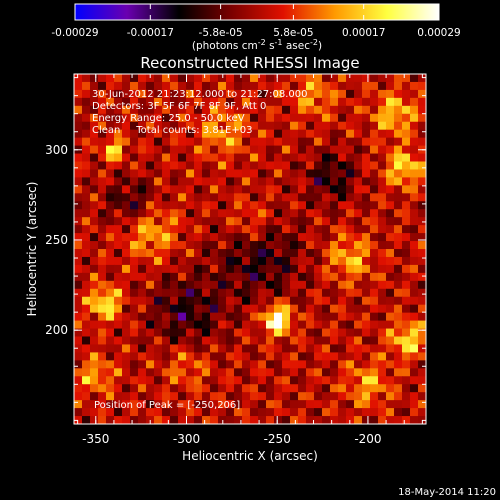 The width and height of the screenshot is (500, 500). Describe the element at coordinates (249, 63) in the screenshot. I see `plot-title: Reconstructed RHESSI Image` at that location.